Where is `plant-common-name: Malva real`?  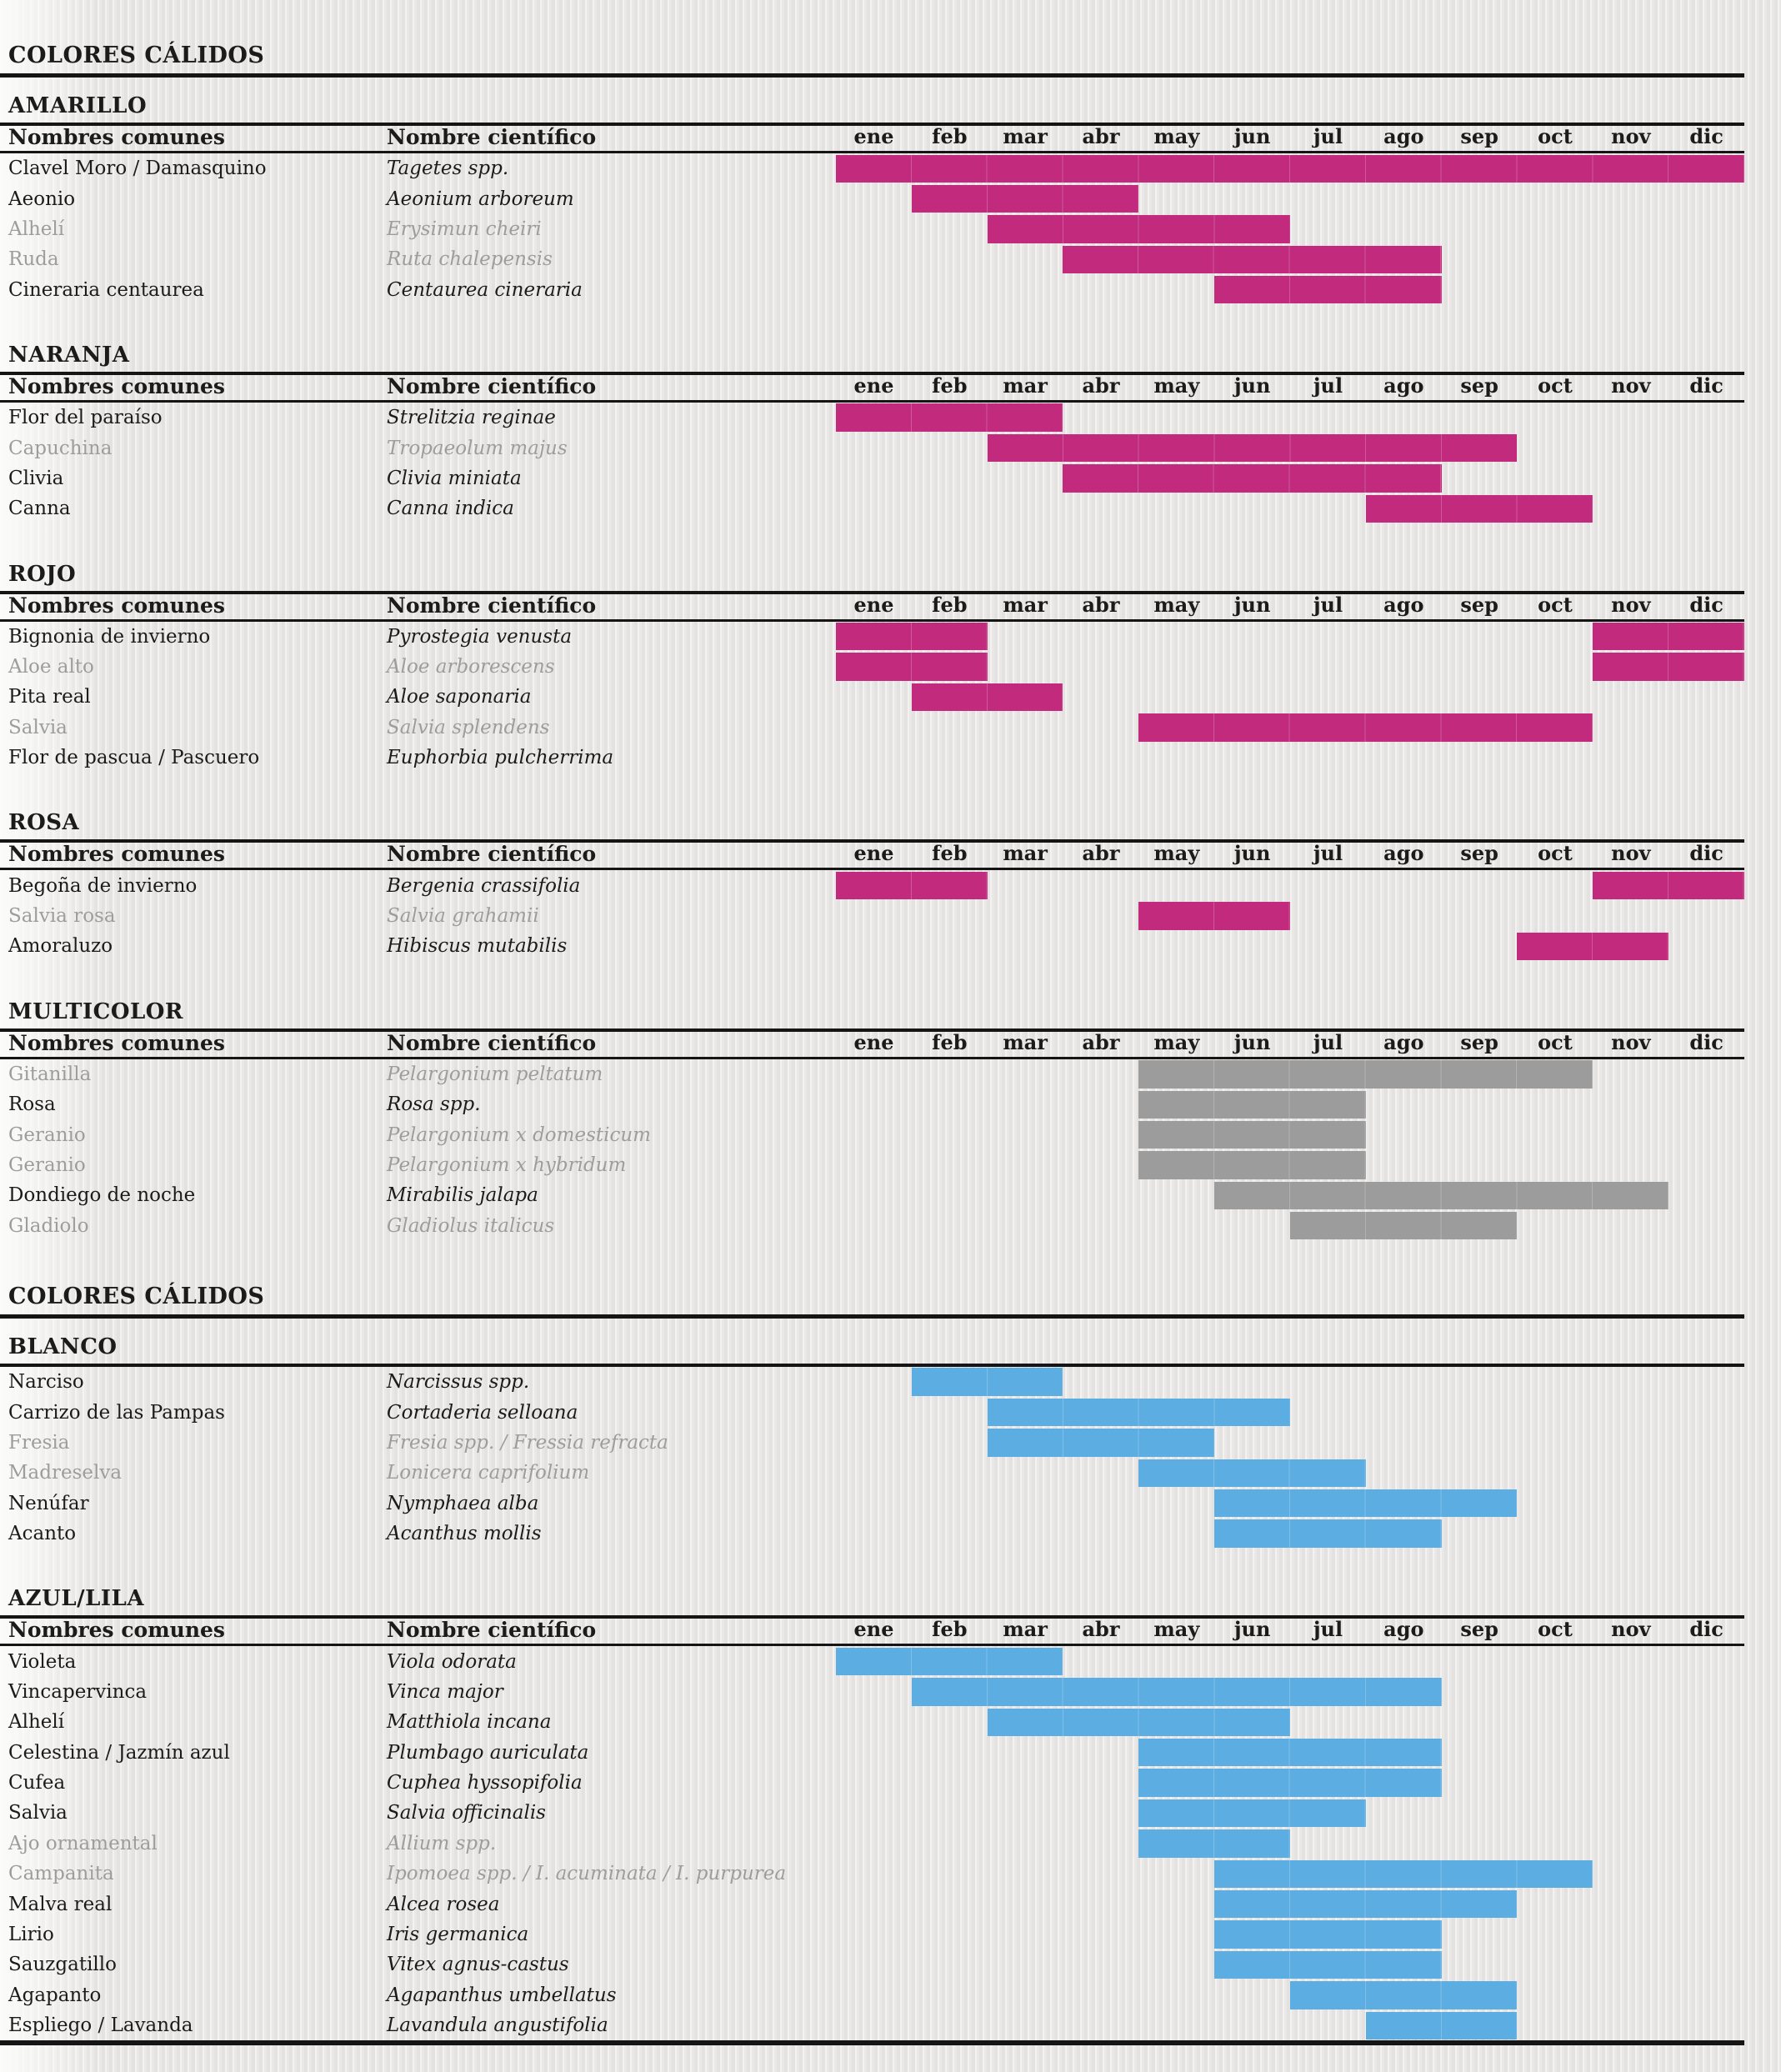 plant-common-name: Malva real is located at coordinates (60, 1904).